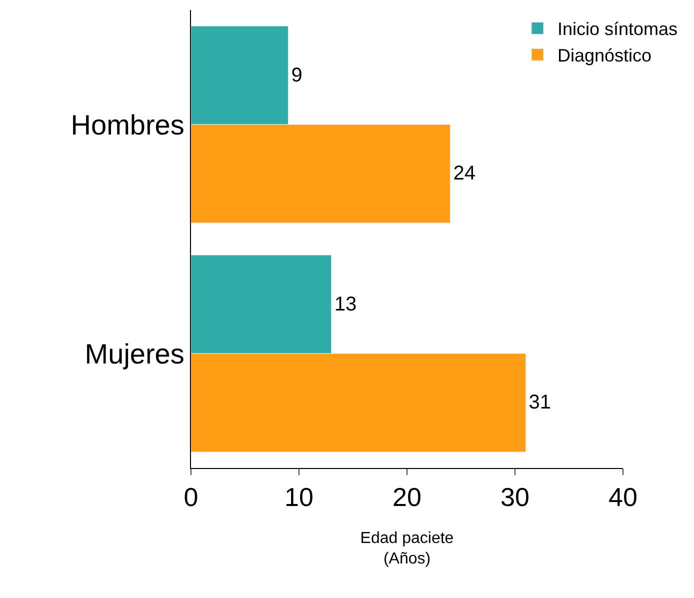 The image size is (694, 598). I want to click on data-label: 9, so click(296, 75).